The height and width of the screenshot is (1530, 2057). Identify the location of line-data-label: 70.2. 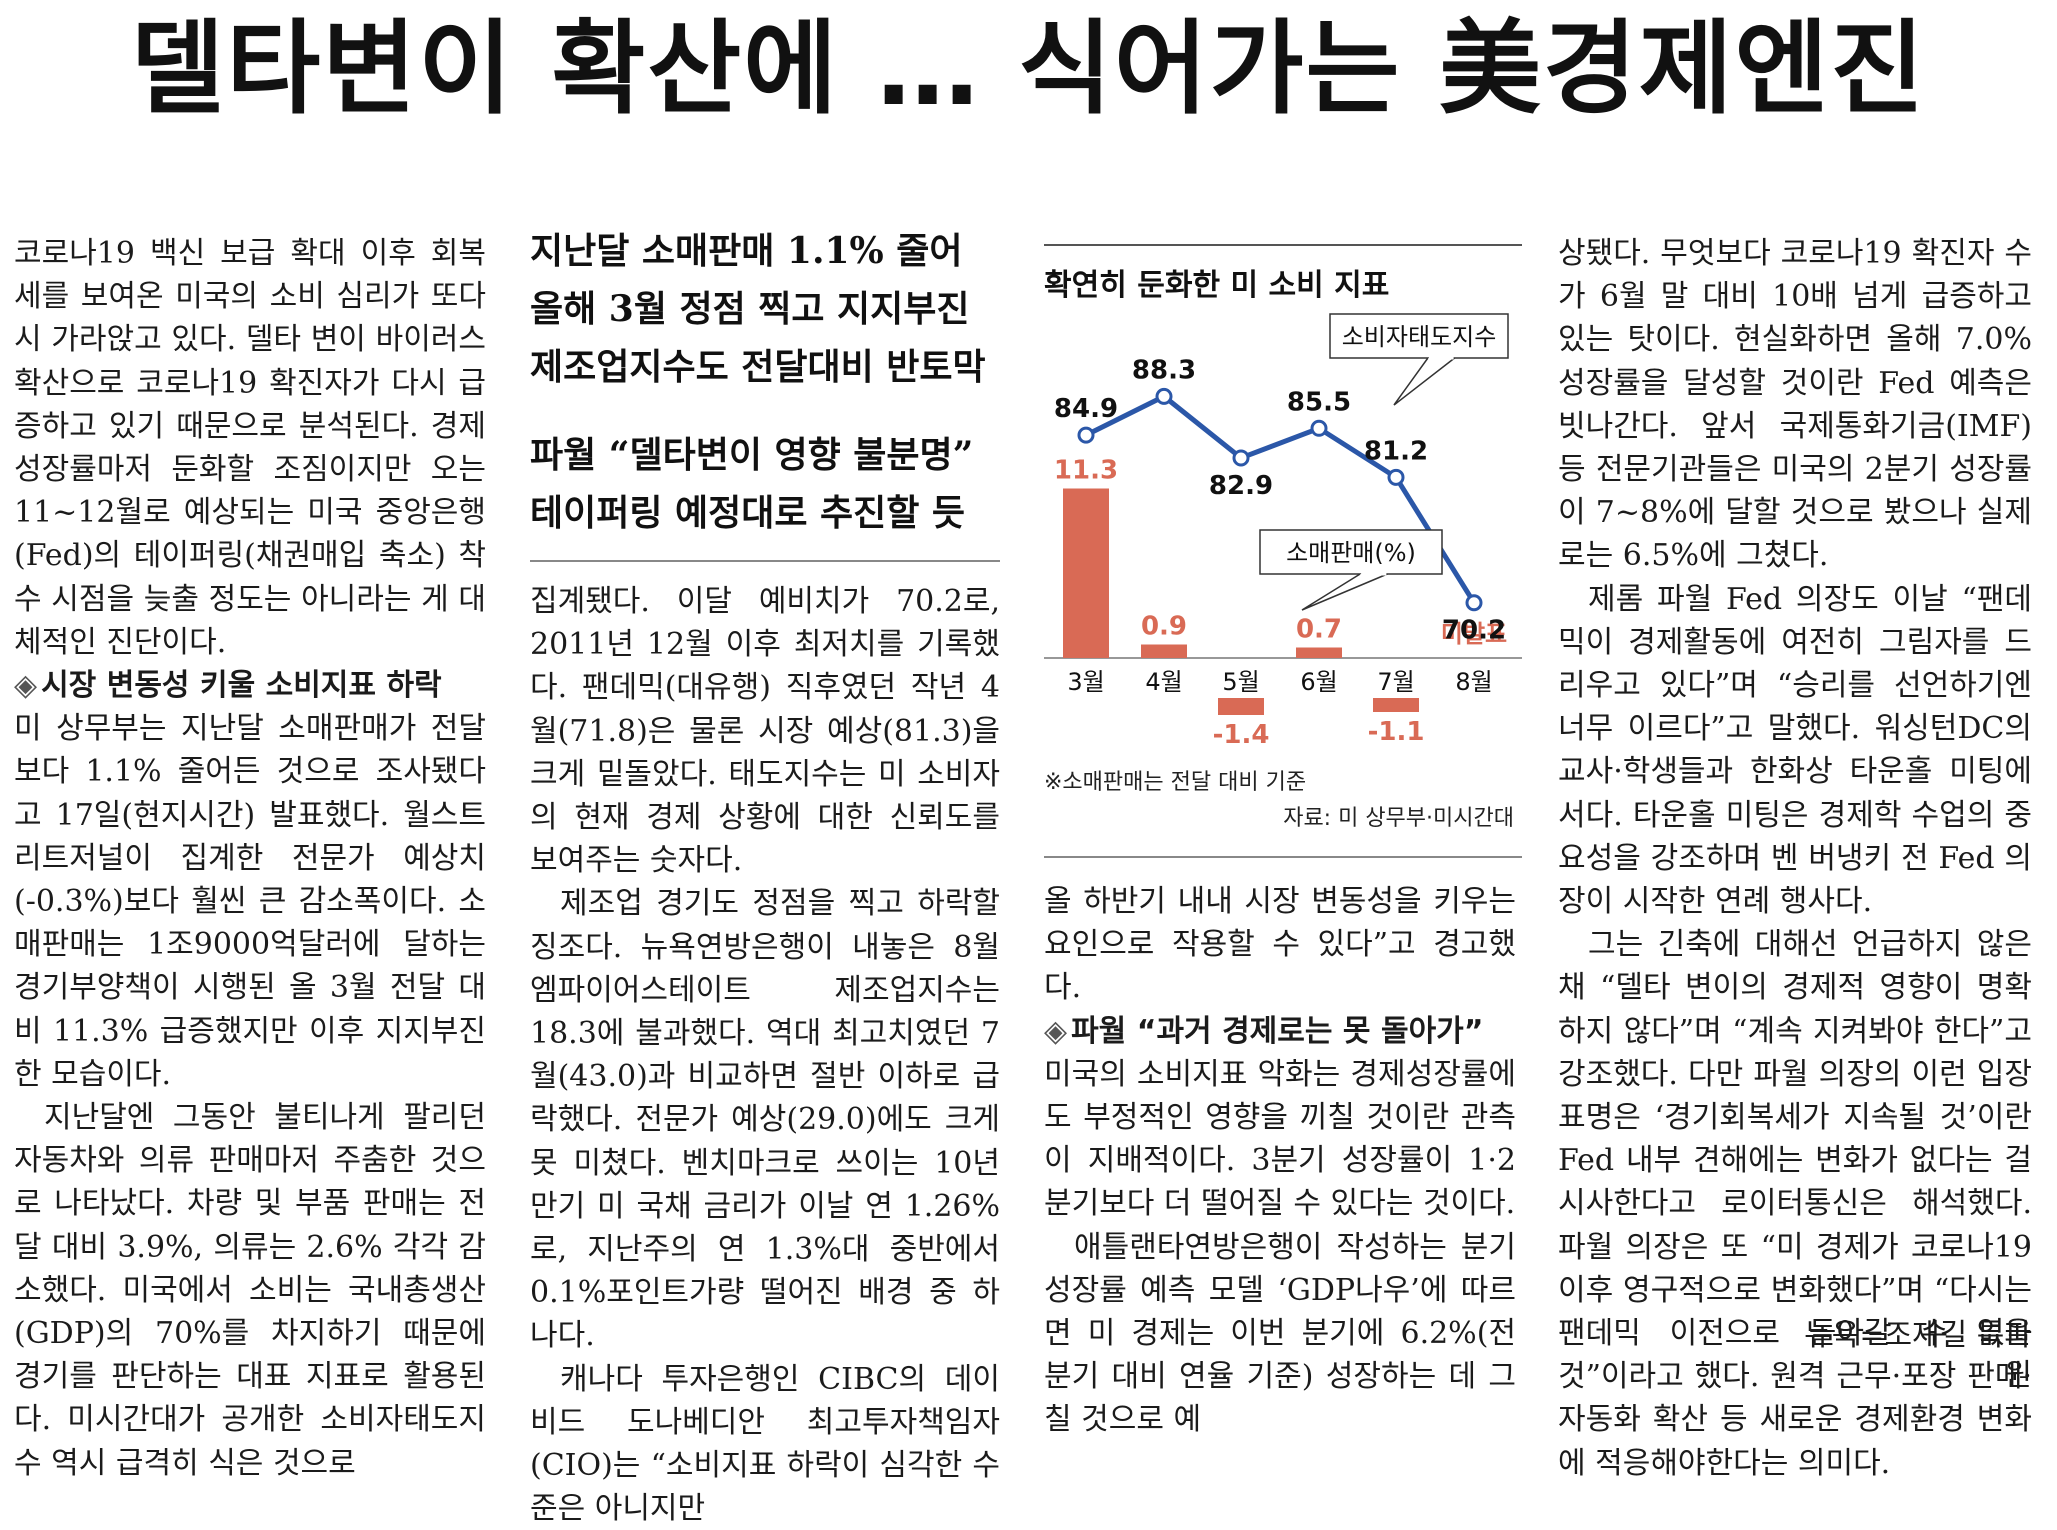
(1474, 631).